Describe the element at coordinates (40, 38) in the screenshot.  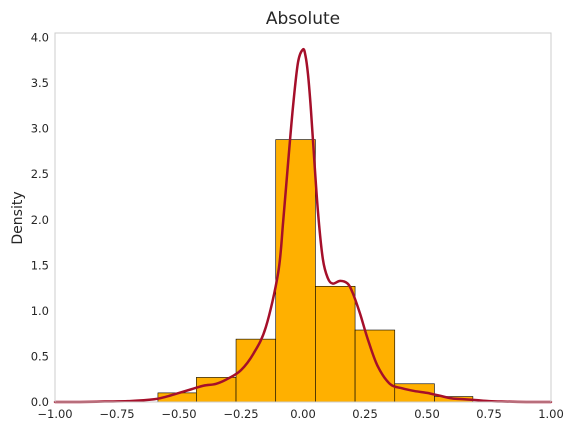
I see `y-tick-label: 4.0` at that location.